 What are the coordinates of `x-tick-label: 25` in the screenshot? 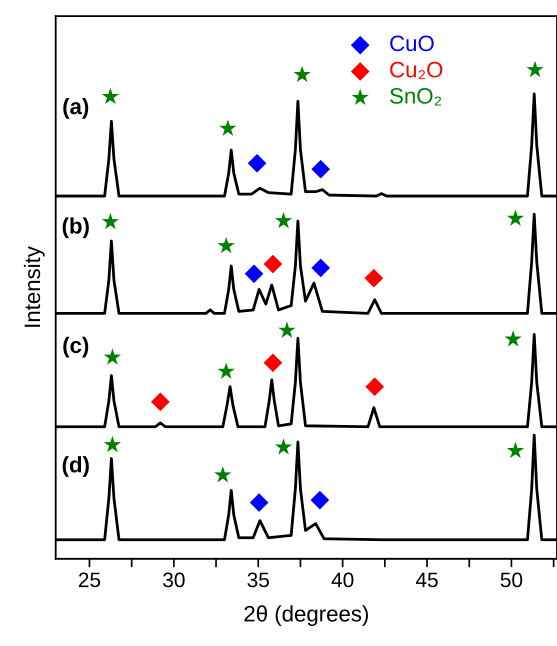 It's located at (89, 580).